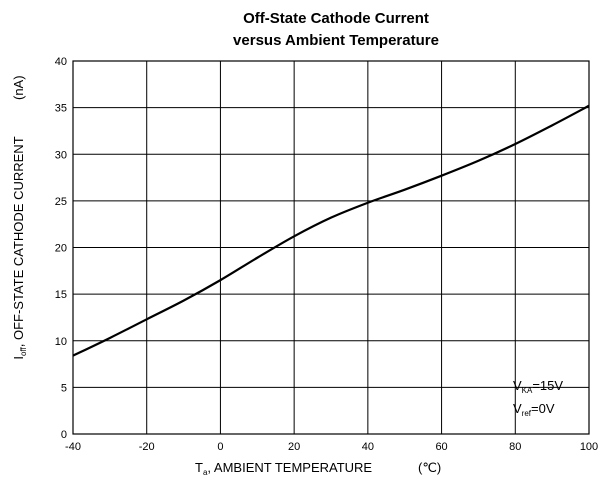 Image resolution: width=600 pixels, height=481 pixels. I want to click on x-tick-label: 20, so click(294, 447).